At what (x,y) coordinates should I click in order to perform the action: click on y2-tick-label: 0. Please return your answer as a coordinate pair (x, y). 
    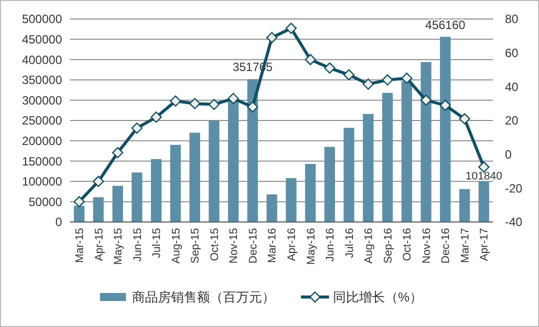
    Looking at the image, I should click on (508, 155).